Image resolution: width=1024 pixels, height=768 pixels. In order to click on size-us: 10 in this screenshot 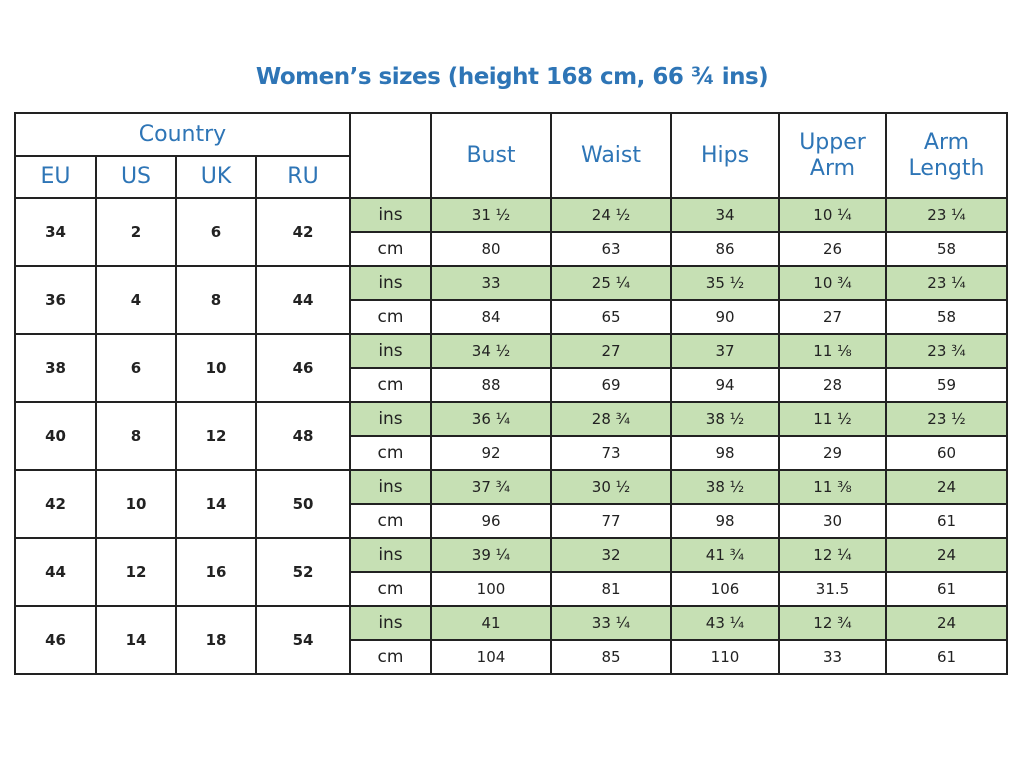, I will do `click(136, 504)`.